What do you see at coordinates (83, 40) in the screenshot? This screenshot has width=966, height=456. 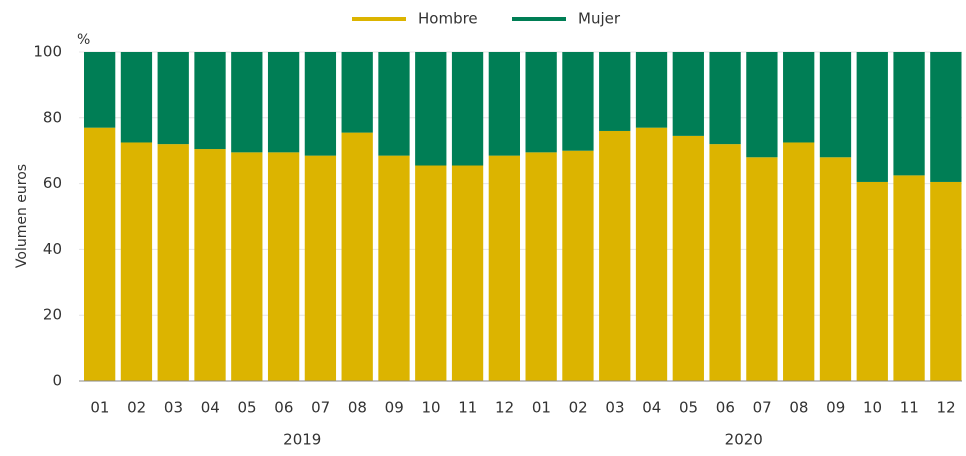 I see `y-unit: %` at bounding box center [83, 40].